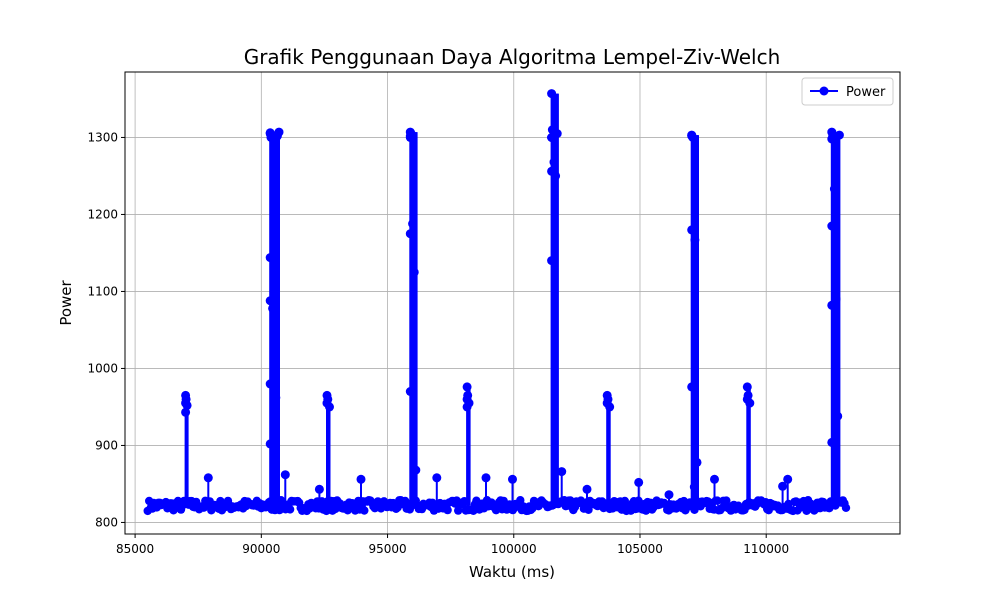 This screenshot has height=605, width=1000. I want to click on legend: Power, so click(847, 91).